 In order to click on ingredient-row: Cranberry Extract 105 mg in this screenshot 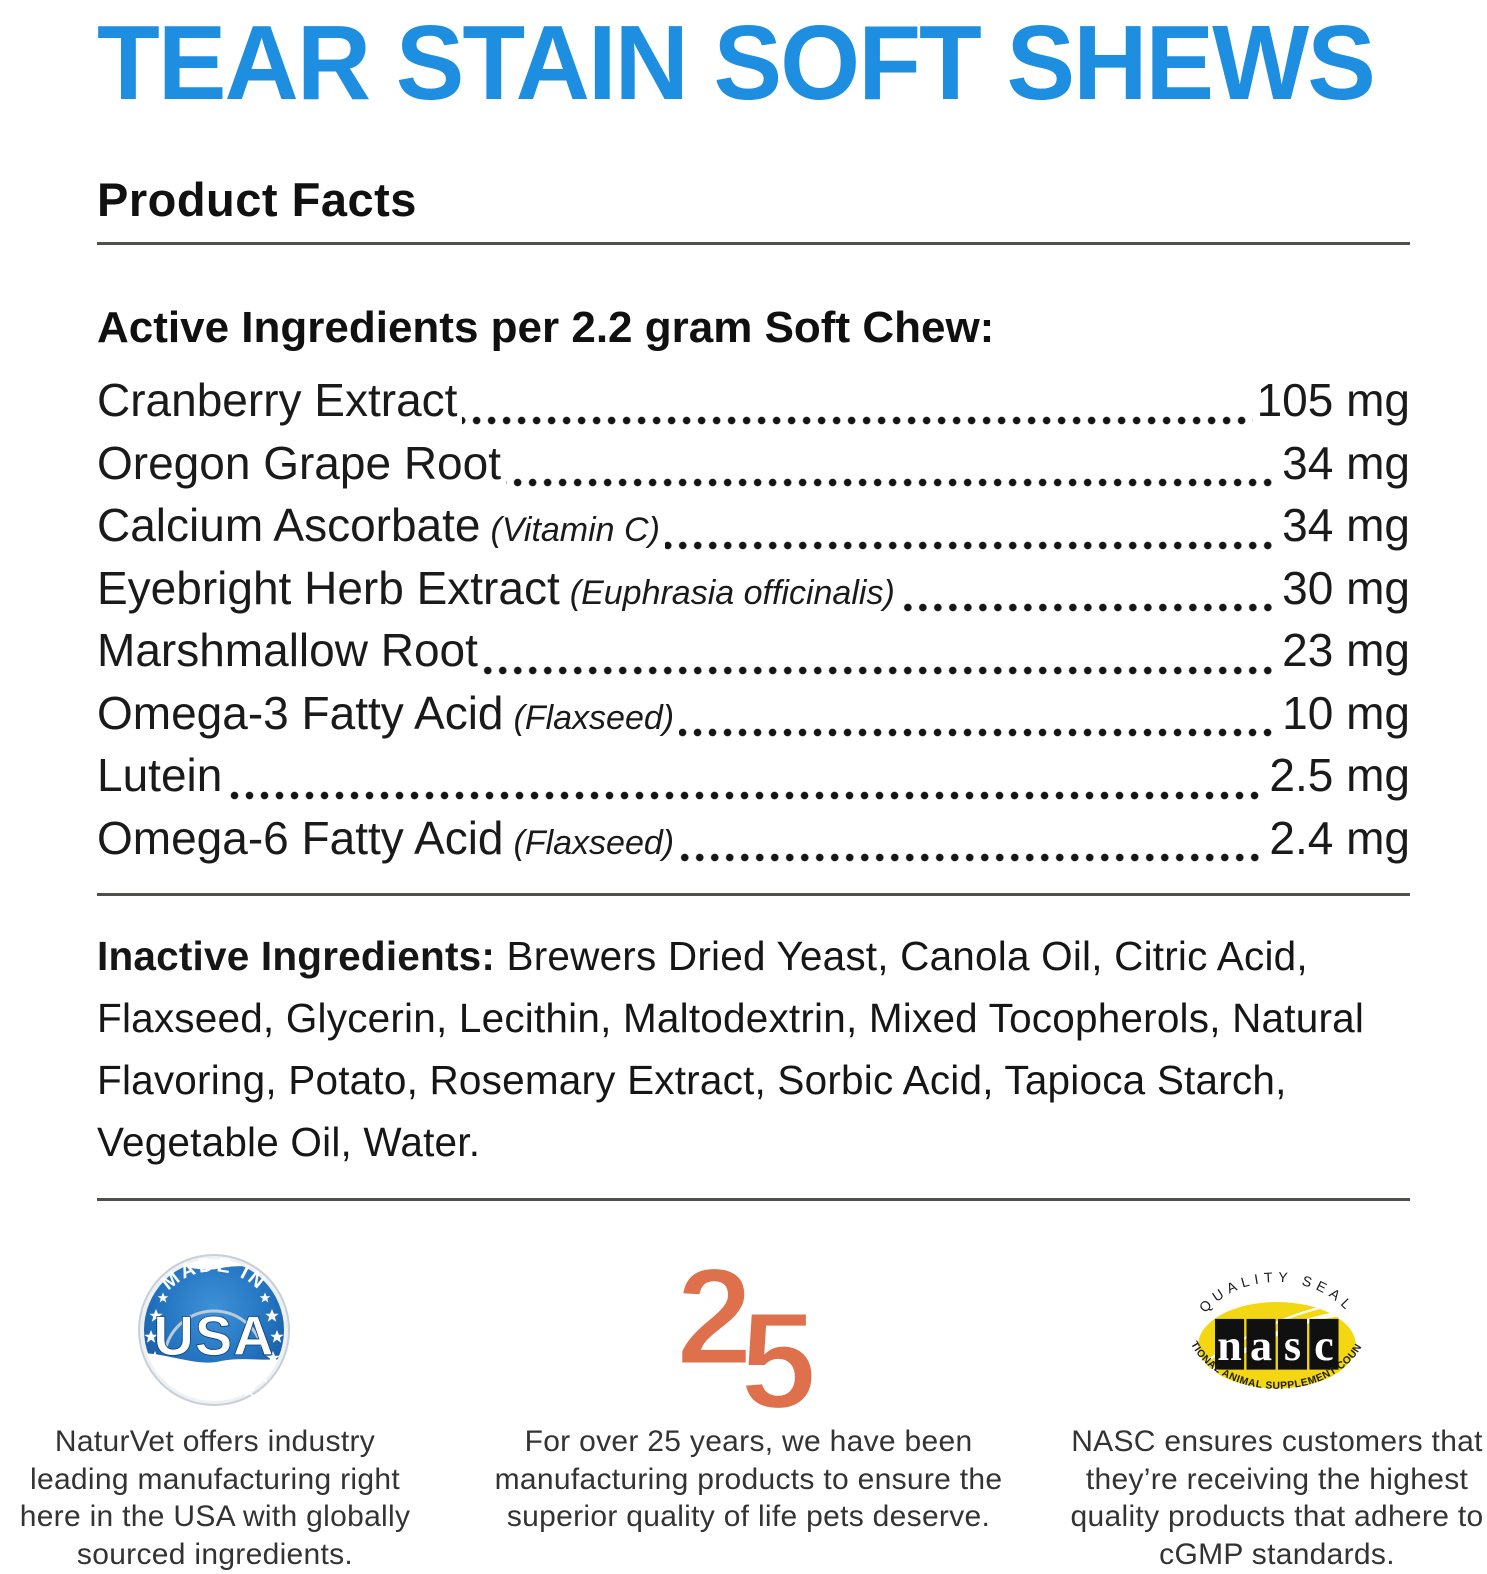, I will do `click(753, 404)`.